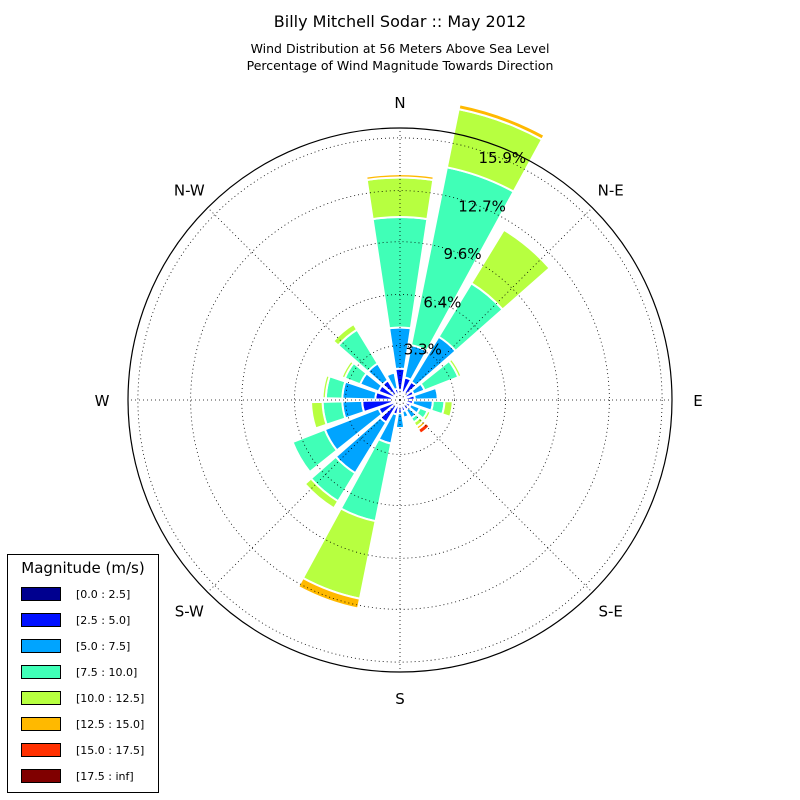 This screenshot has width=800, height=800. I want to click on legend-item: [10.0 : 12.5], so click(82, 698).